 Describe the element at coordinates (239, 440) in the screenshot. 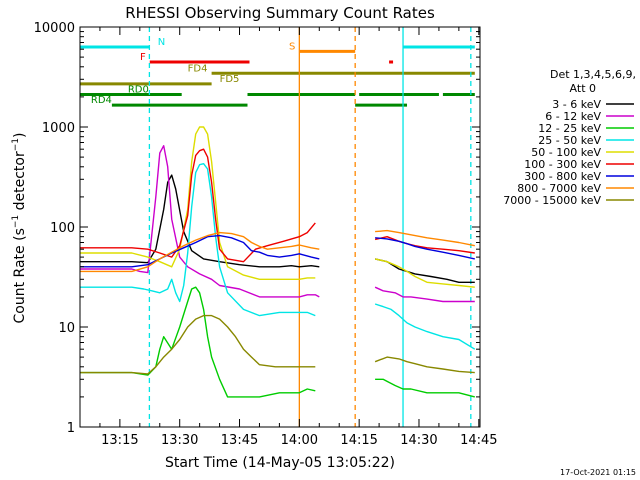

I see `x-tick-label: 13:45` at that location.